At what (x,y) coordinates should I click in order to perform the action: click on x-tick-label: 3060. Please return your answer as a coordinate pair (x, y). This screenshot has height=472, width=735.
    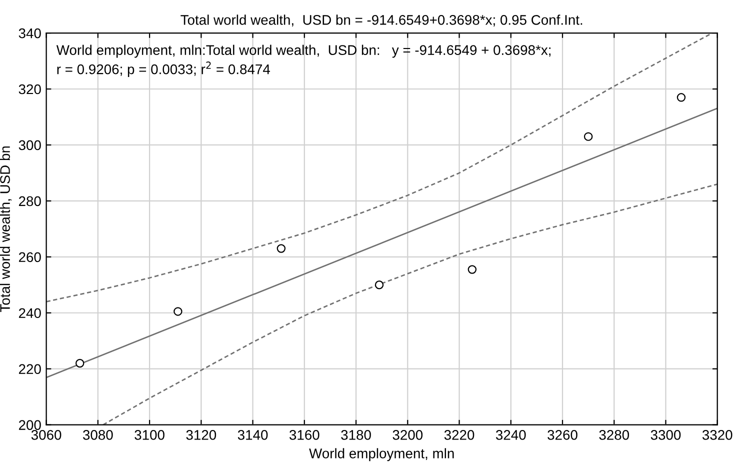
    Looking at the image, I should click on (46, 435).